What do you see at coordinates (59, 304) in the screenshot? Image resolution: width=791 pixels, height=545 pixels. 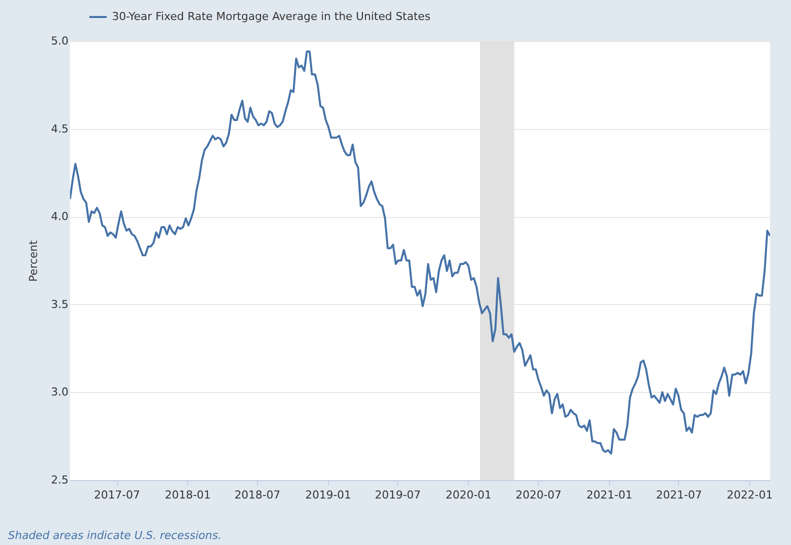 I see `y-tick-label: 3.5` at bounding box center [59, 304].